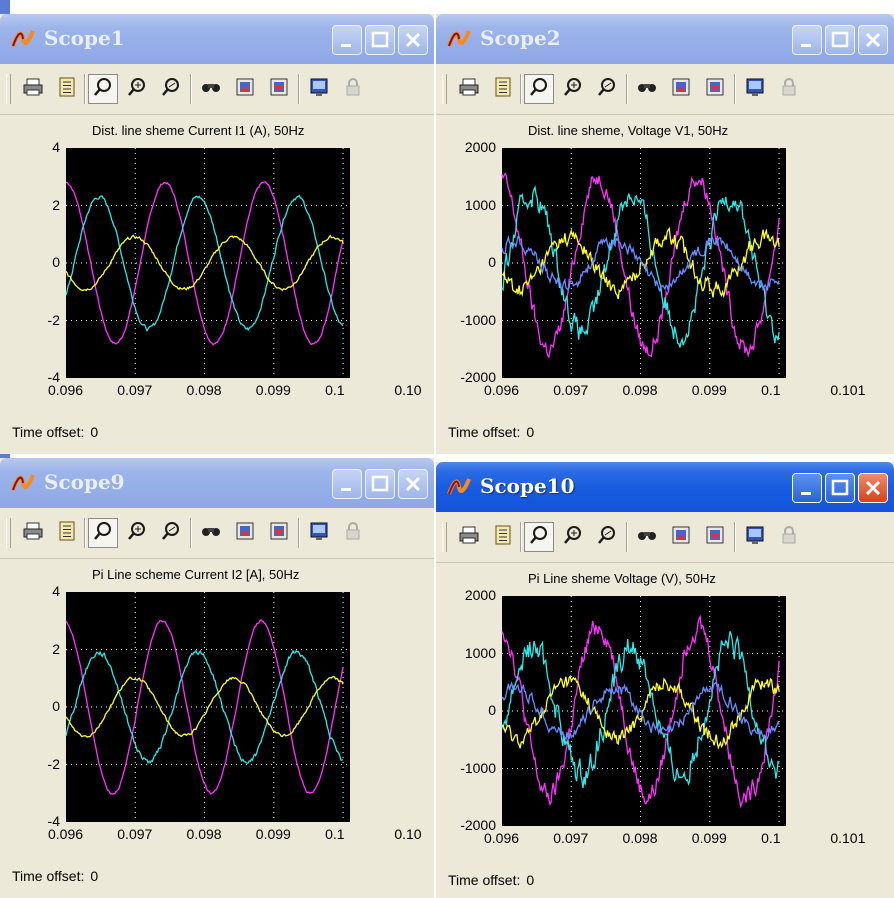  I want to click on plot-title: Dist. line sheme Current I1 (A), 50Hz, so click(198, 130).